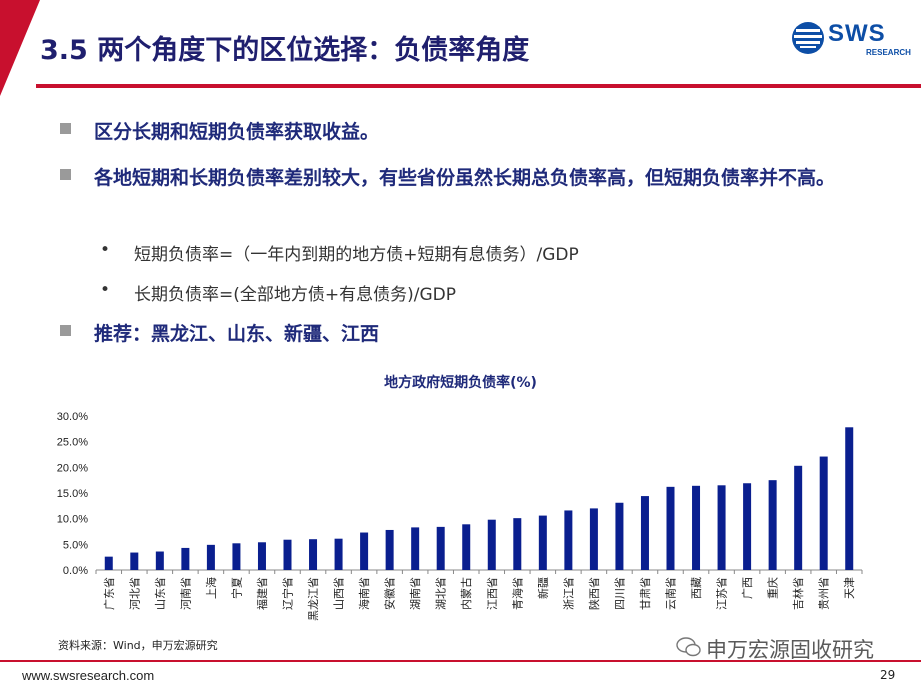  I want to click on x-tick-label: 安徽省, so click(390, 593).